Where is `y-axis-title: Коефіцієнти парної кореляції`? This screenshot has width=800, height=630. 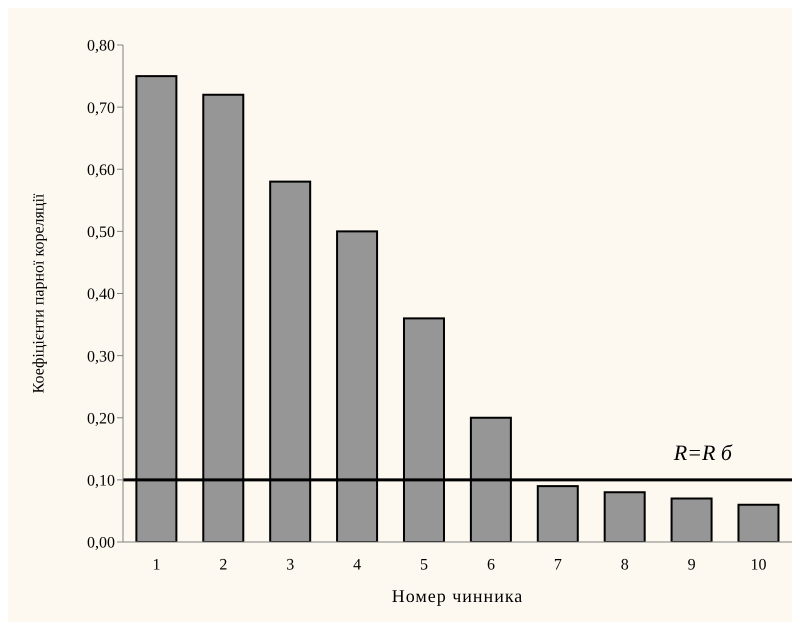 y-axis-title: Коефіцієнти парної кореляції is located at coordinates (39, 293).